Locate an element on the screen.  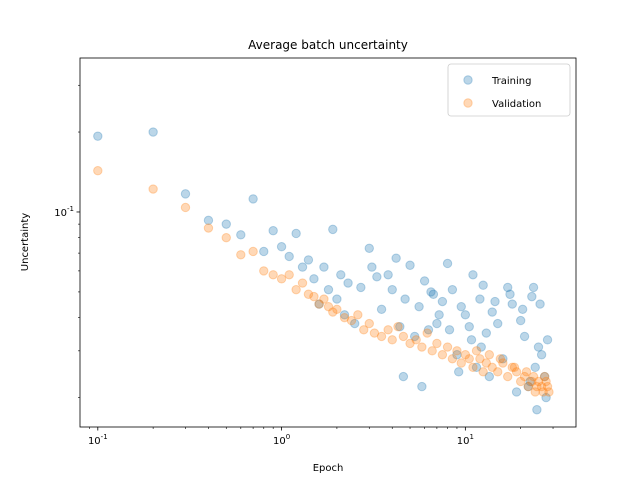
x-axis-label: Epoch is located at coordinates (328, 468).